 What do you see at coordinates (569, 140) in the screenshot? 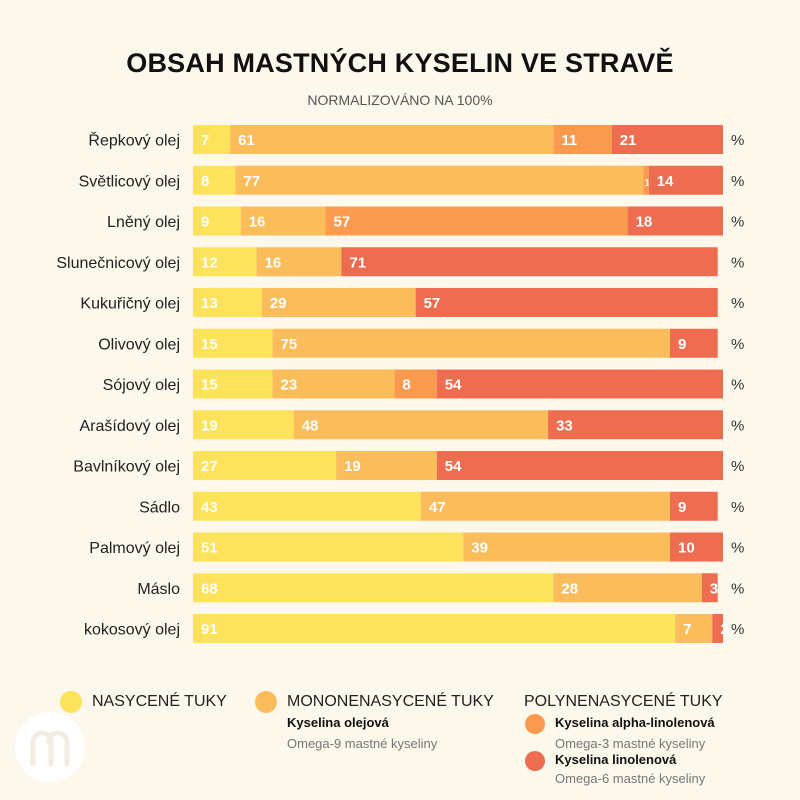
I see `value-label: 11` at bounding box center [569, 140].